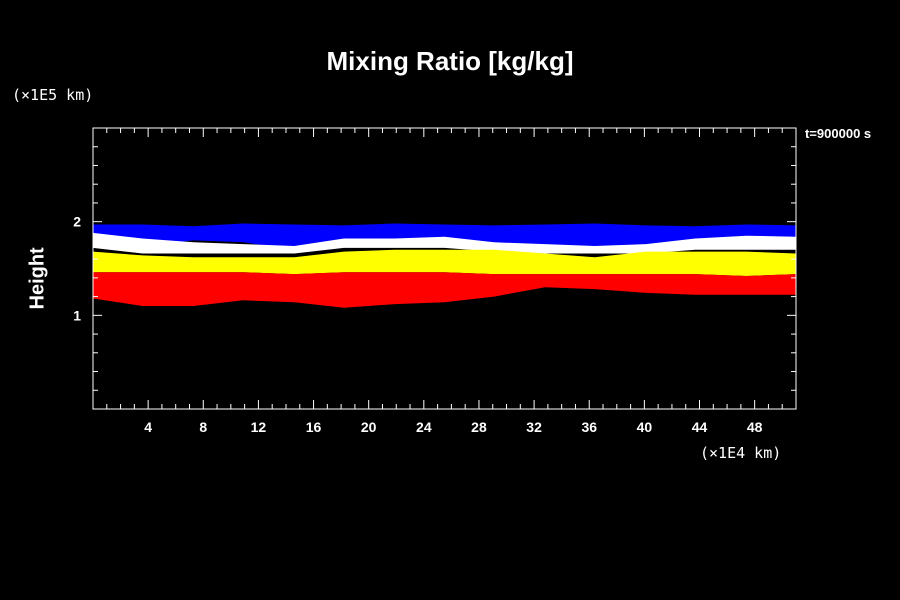 The width and height of the screenshot is (900, 600). Describe the element at coordinates (700, 427) in the screenshot. I see `x-tick-label: 44` at that location.